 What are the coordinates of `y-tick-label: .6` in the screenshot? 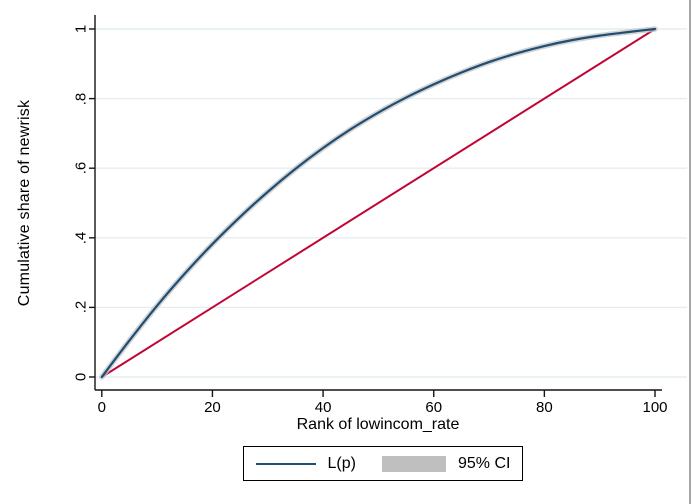 It's located at (81, 168).